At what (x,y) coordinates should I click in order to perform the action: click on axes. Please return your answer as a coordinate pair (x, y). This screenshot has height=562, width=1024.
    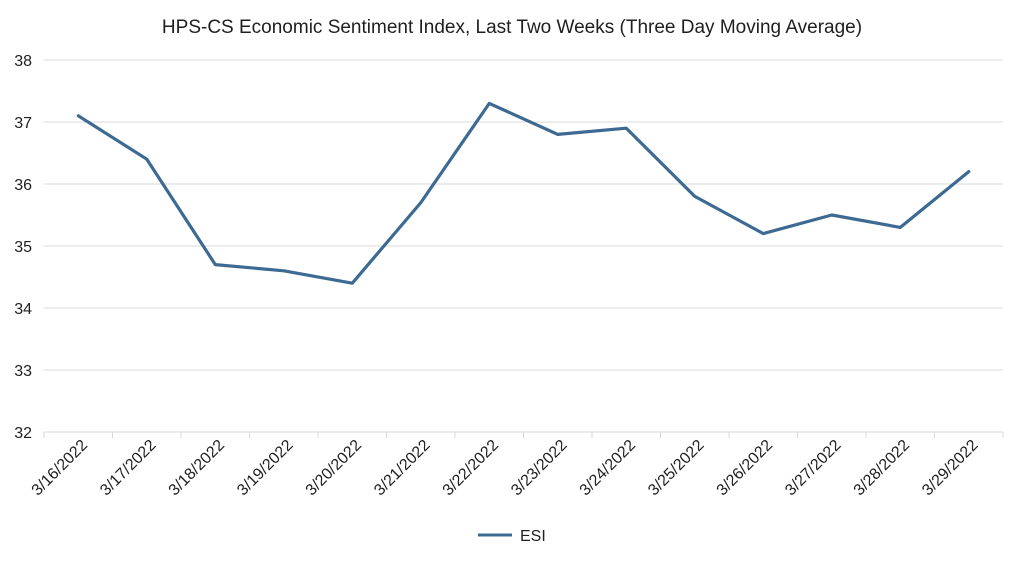
    Looking at the image, I should click on (523, 434).